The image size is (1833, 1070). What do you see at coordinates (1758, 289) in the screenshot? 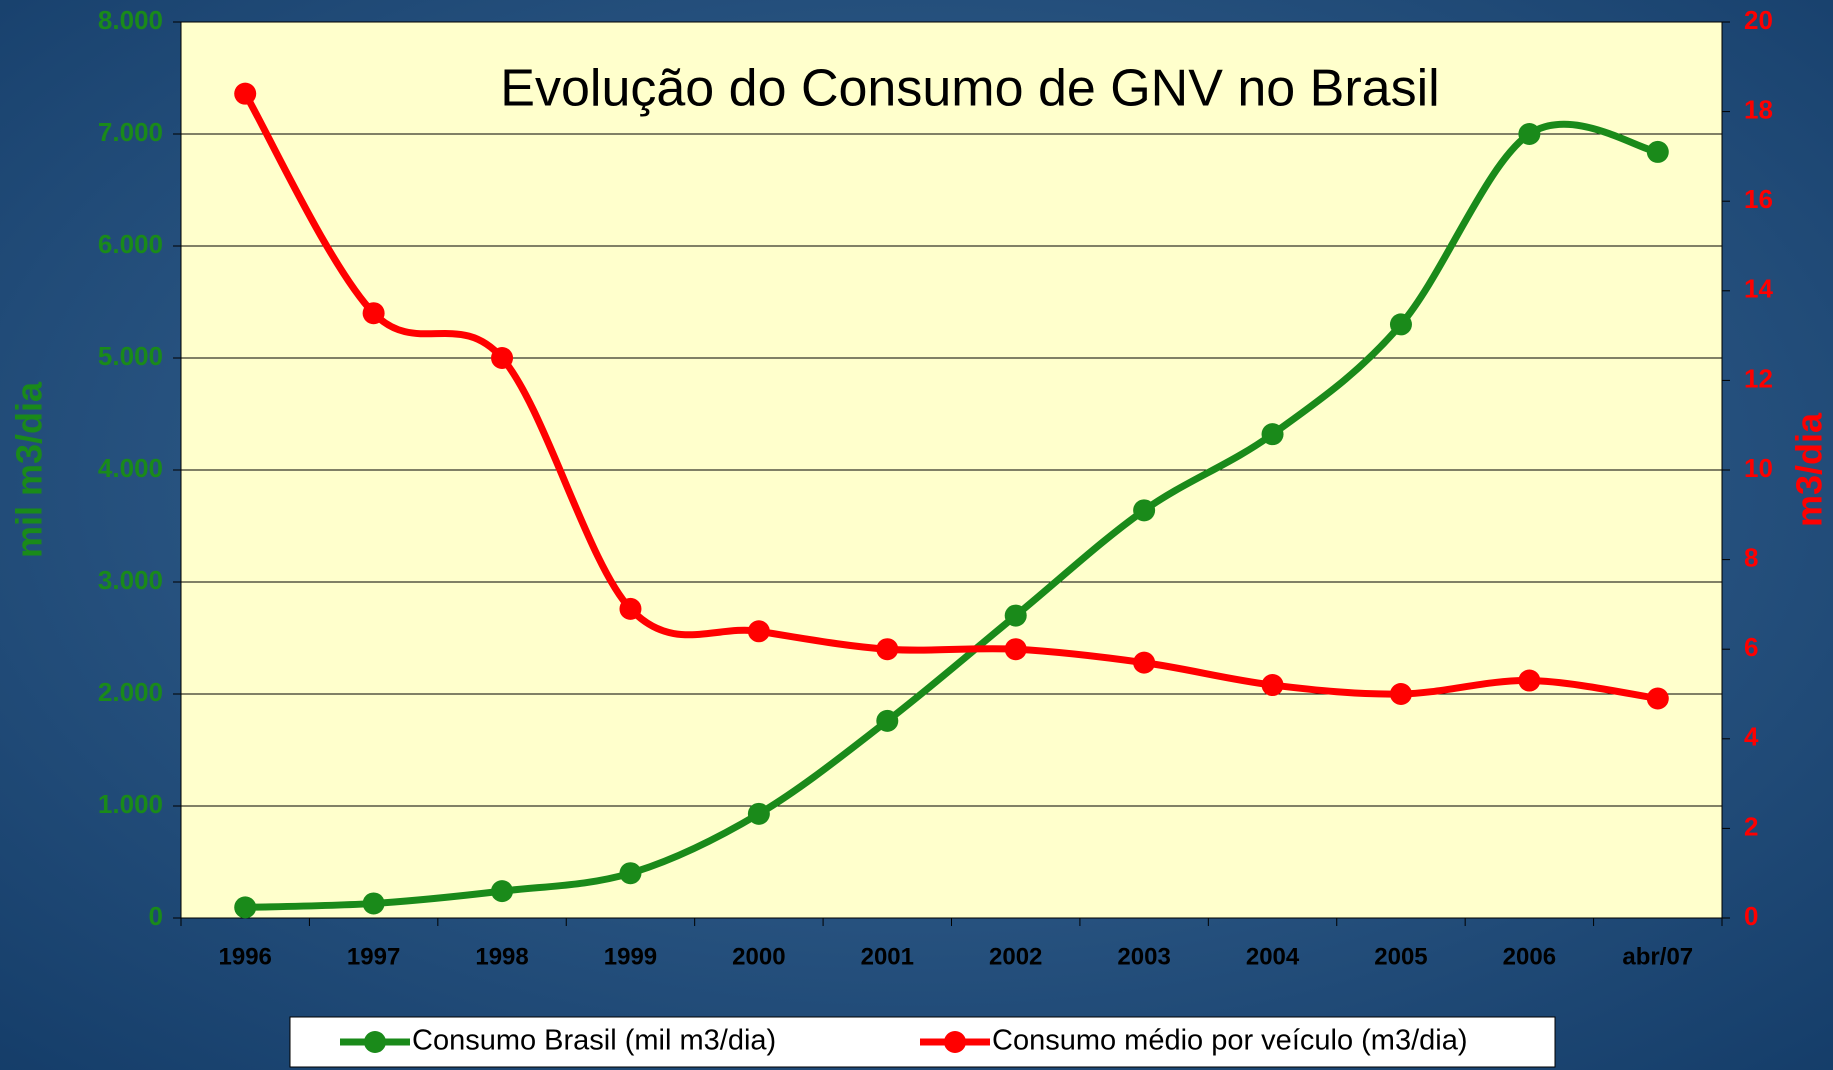
I see `y2-tick-label: 14` at bounding box center [1758, 289].